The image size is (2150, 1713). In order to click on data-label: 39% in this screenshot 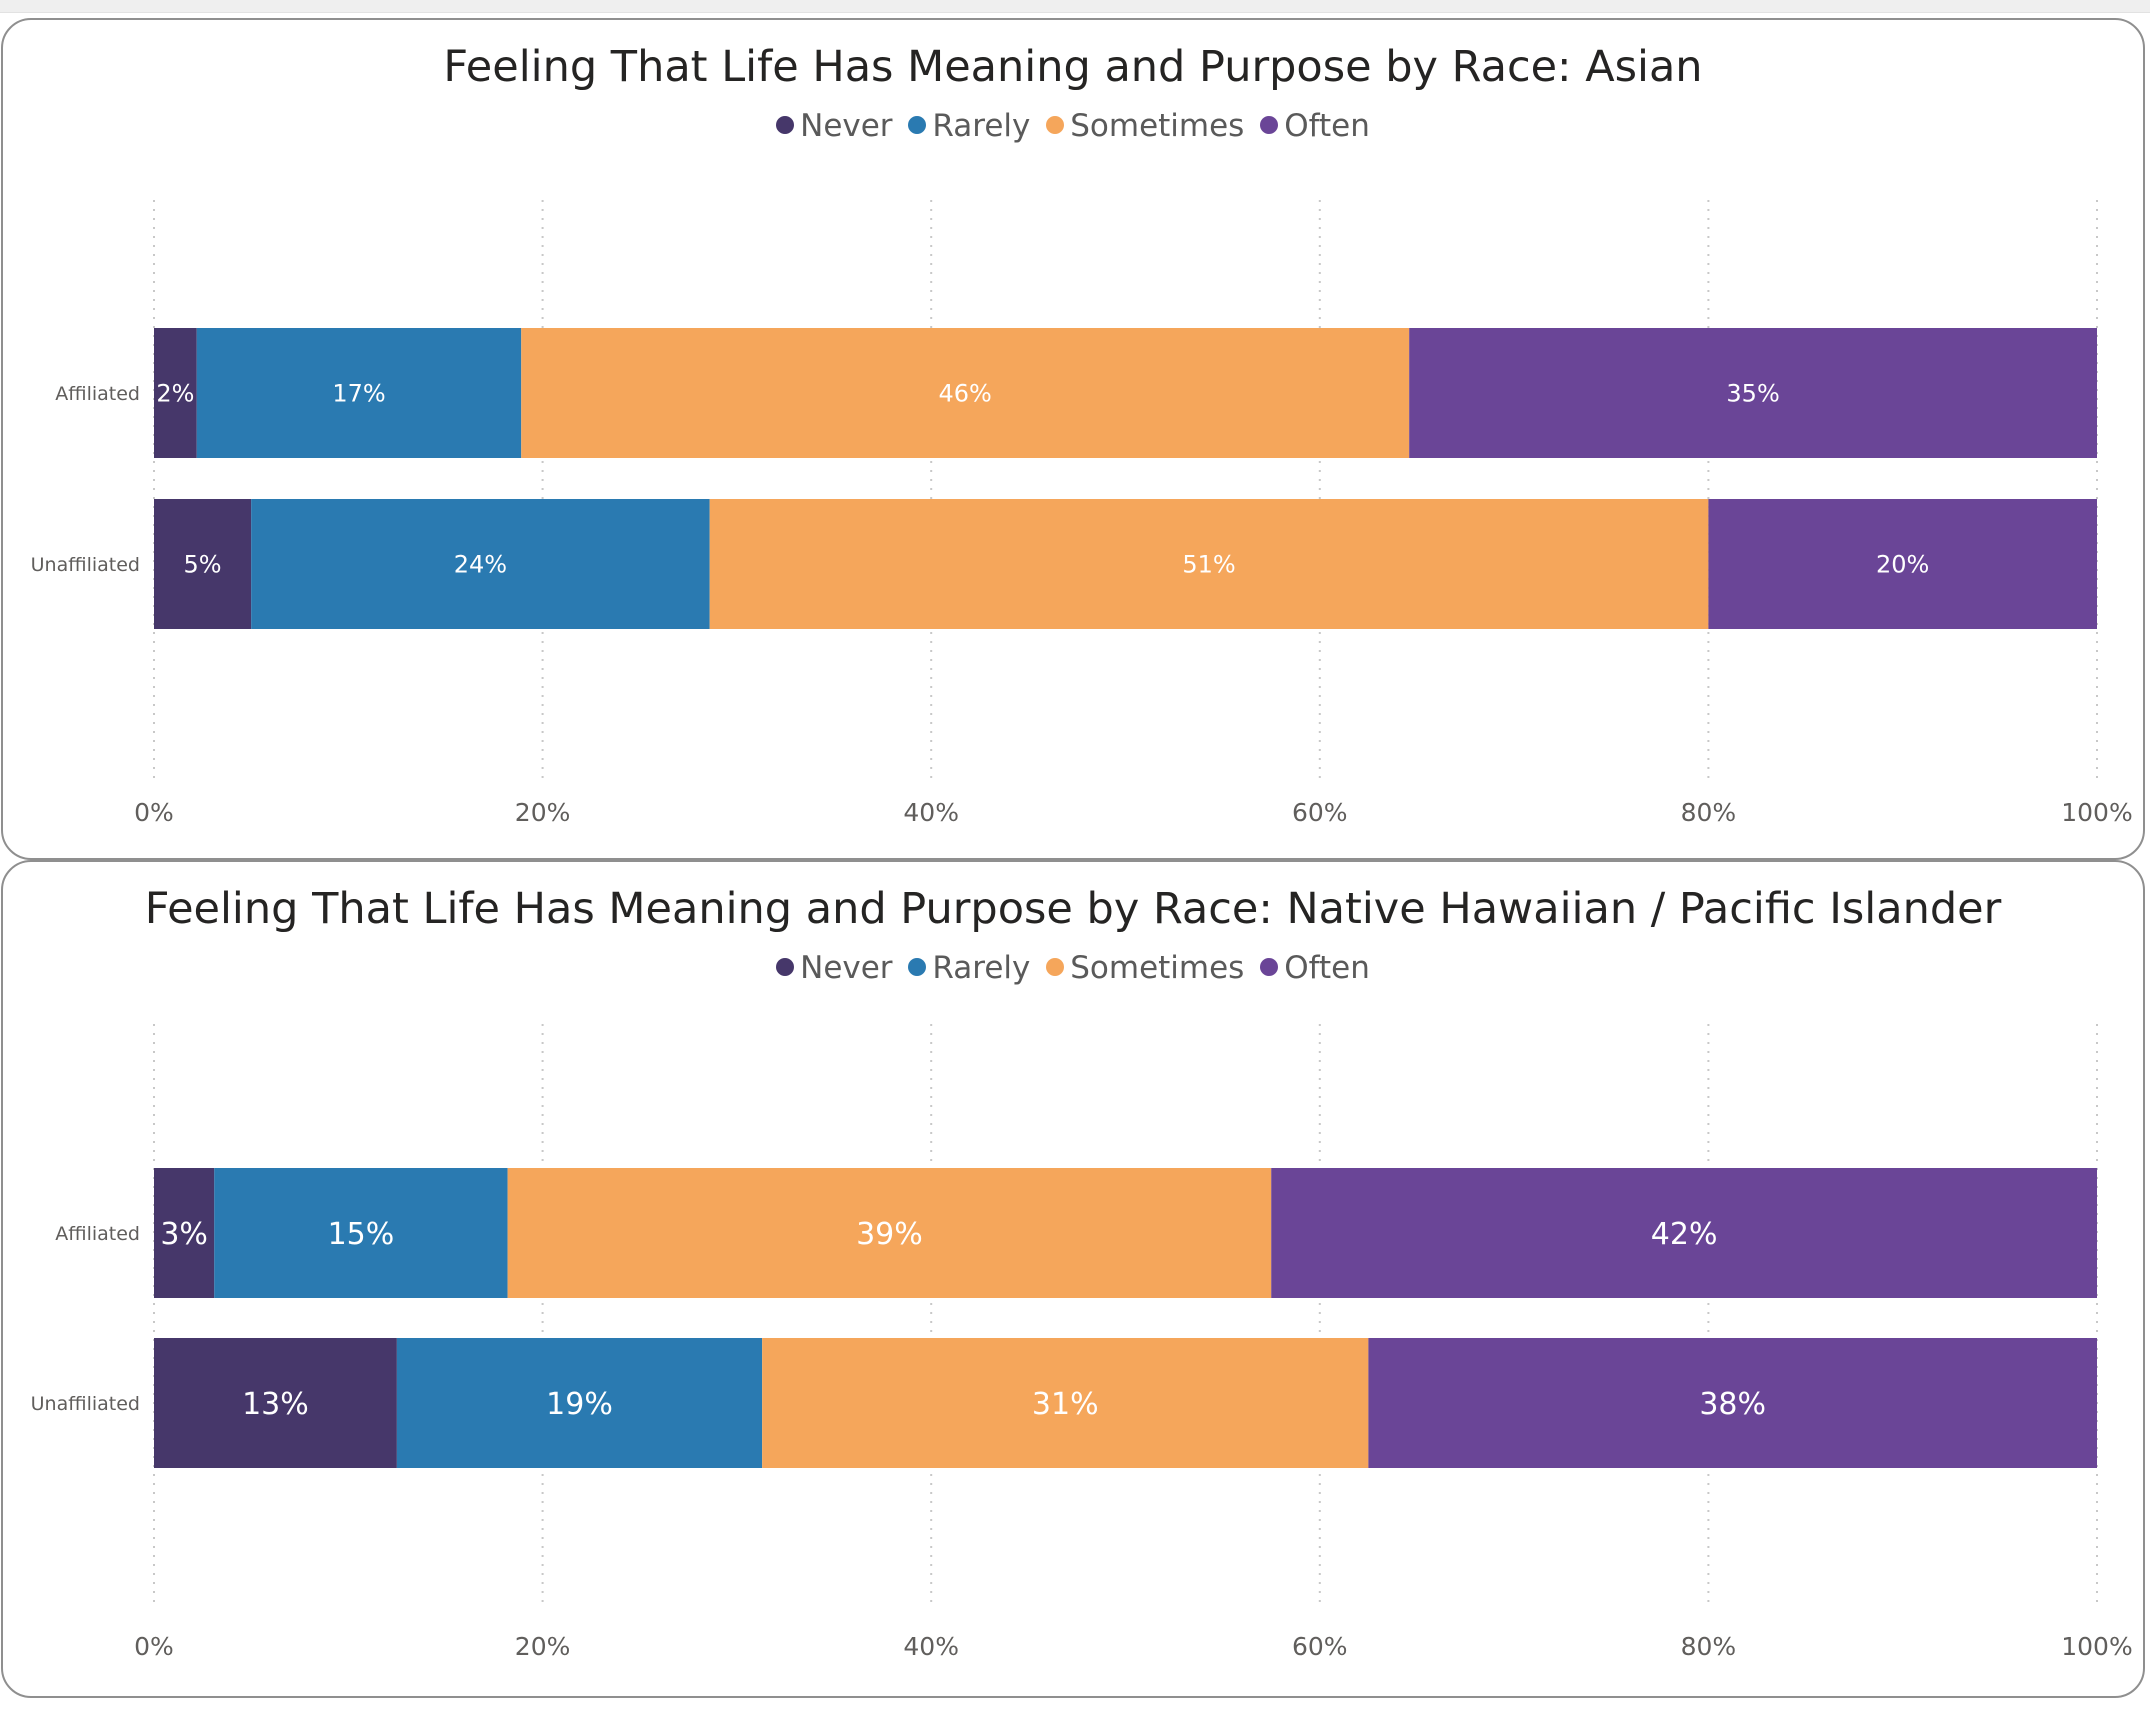, I will do `click(889, 1234)`.